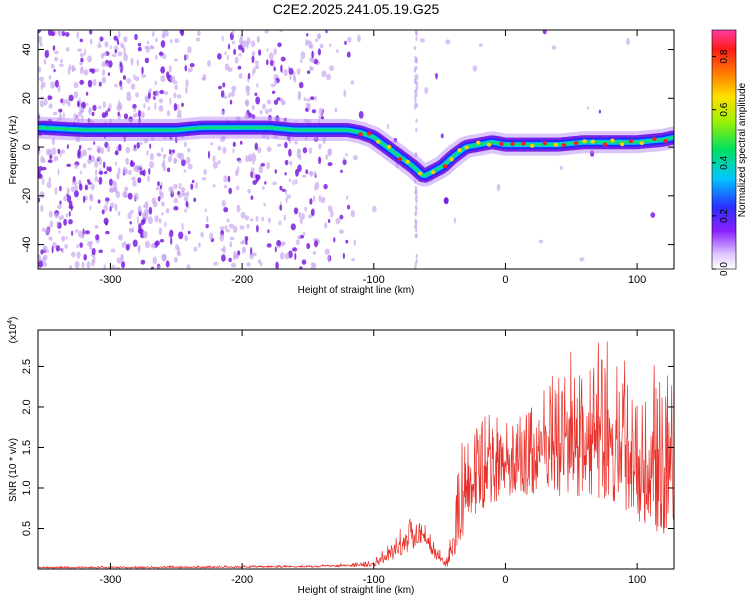 The width and height of the screenshot is (750, 600). What do you see at coordinates (13, 330) in the screenshot?
I see `scale-multiplier: (x104)` at bounding box center [13, 330].